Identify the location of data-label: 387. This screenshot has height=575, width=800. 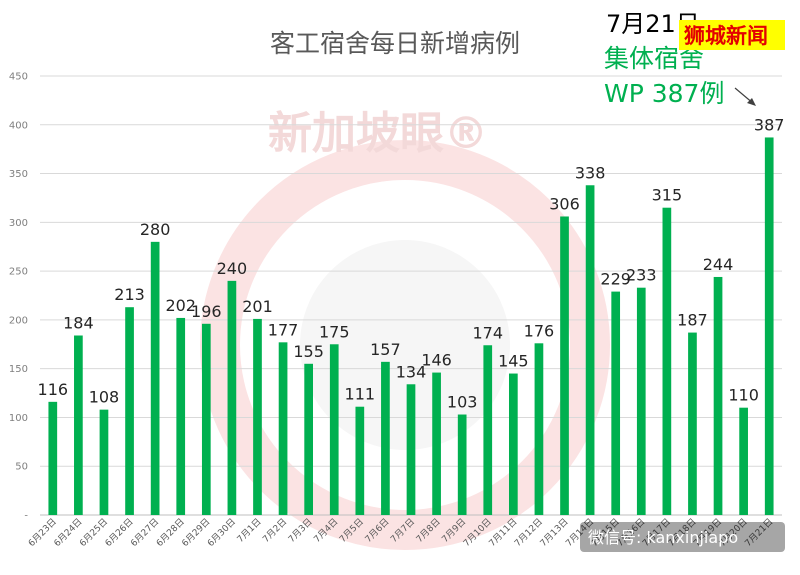
(769, 124).